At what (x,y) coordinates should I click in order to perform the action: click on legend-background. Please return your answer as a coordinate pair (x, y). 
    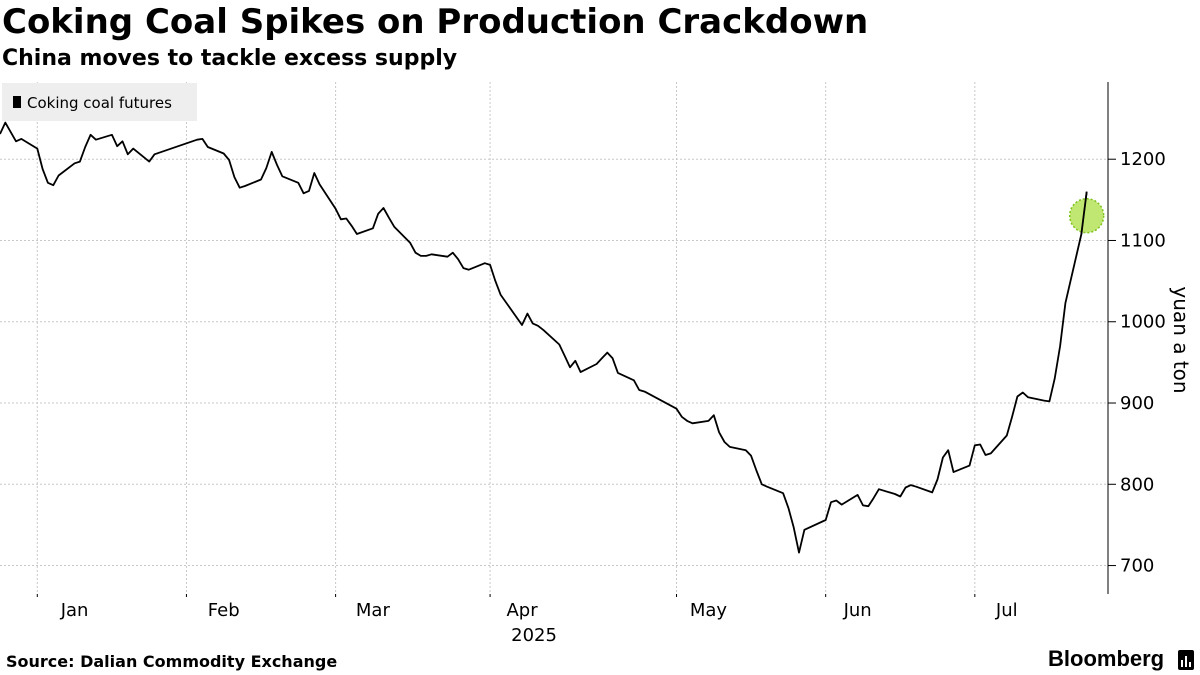
    Looking at the image, I should click on (99, 102).